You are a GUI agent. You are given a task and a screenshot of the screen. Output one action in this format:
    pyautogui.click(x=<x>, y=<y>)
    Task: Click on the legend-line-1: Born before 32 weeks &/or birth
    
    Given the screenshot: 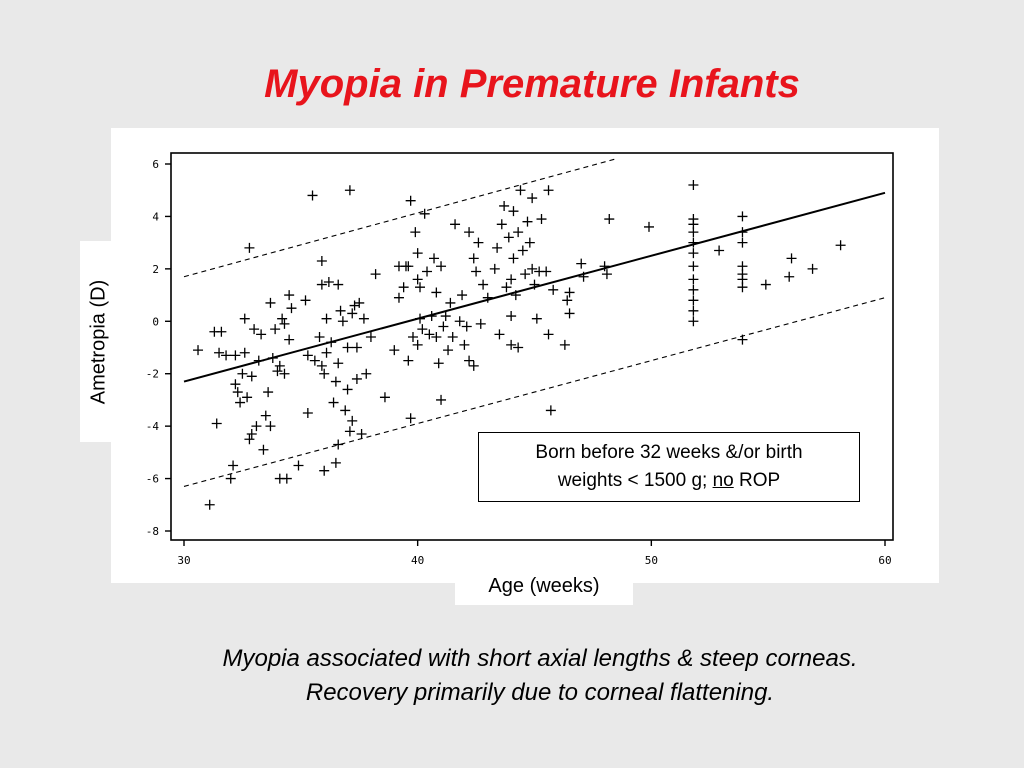 What is the action you would take?
    pyautogui.click(x=669, y=452)
    